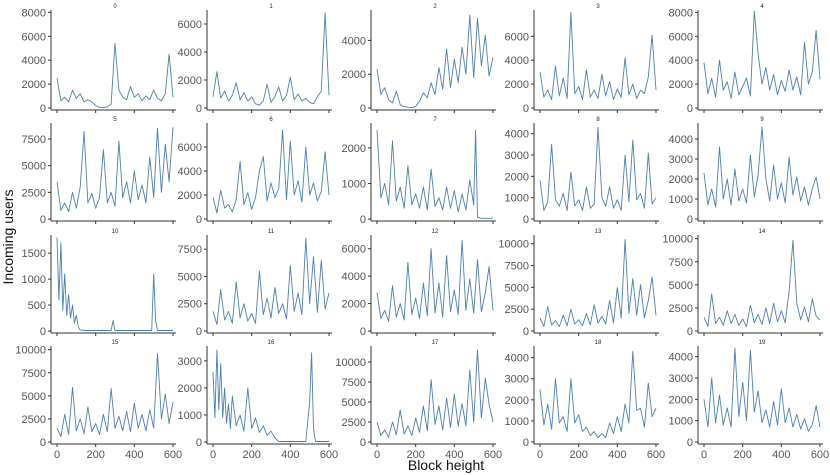 This screenshot has height=475, width=830. Describe the element at coordinates (258, 400) in the screenshot. I see `facet-panel-16: 16 0 1000 2000 3000 0 200 400 600` at that location.